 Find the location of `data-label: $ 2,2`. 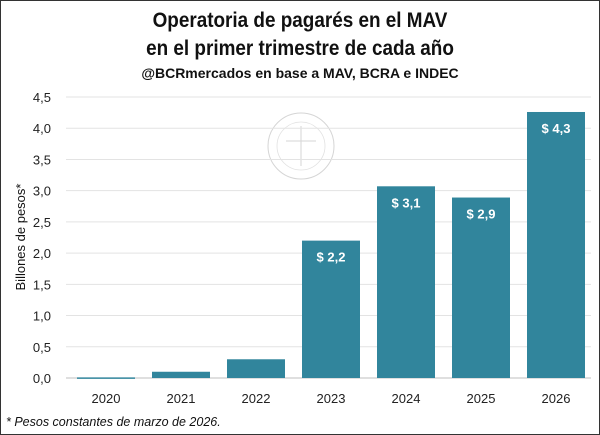

data-label: $ 2,2 is located at coordinates (331, 257).